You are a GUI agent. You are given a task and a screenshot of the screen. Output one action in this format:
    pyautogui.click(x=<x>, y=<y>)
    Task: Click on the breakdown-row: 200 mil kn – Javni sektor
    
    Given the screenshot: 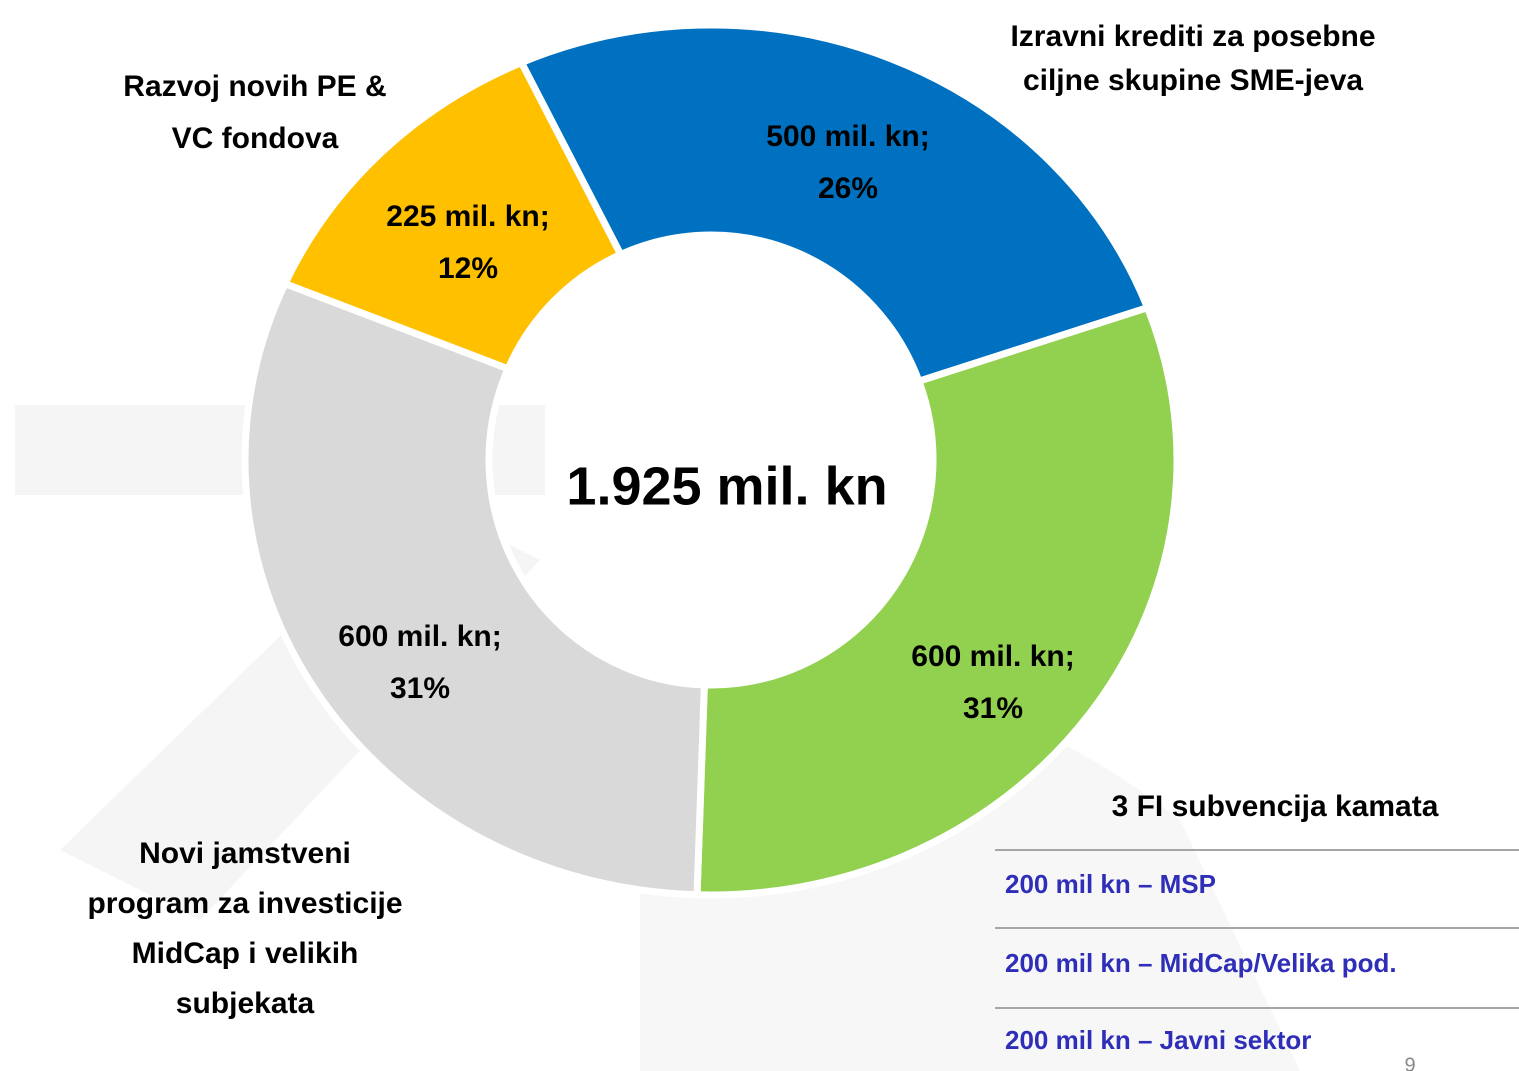 What is the action you would take?
    pyautogui.click(x=1158, y=1040)
    